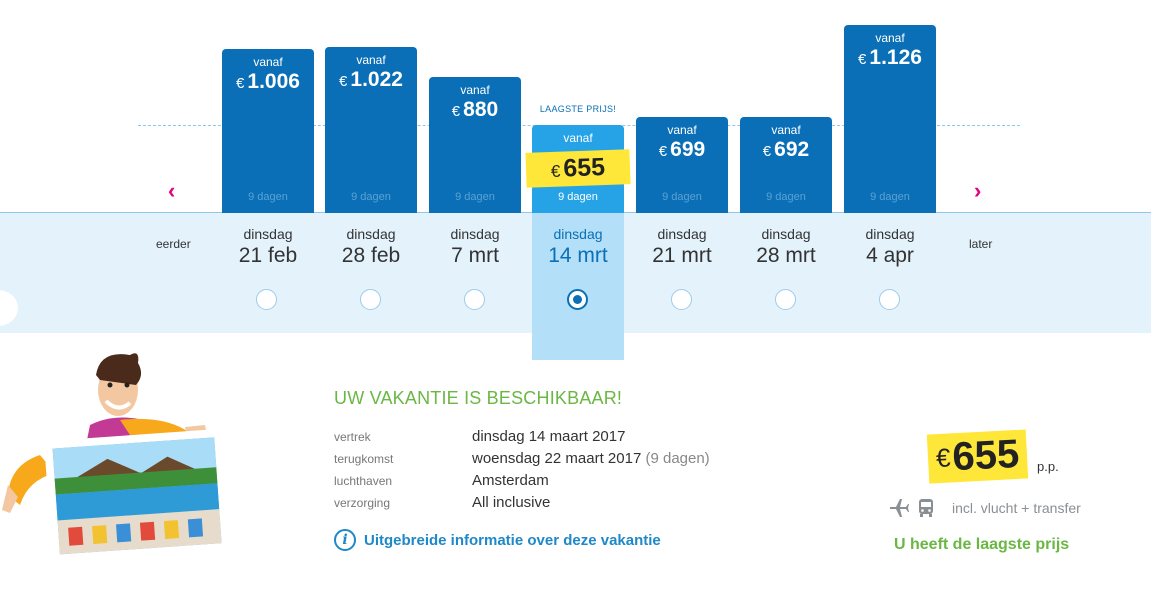  What do you see at coordinates (173, 244) in the screenshot?
I see `prev-dates-link: eerder` at bounding box center [173, 244].